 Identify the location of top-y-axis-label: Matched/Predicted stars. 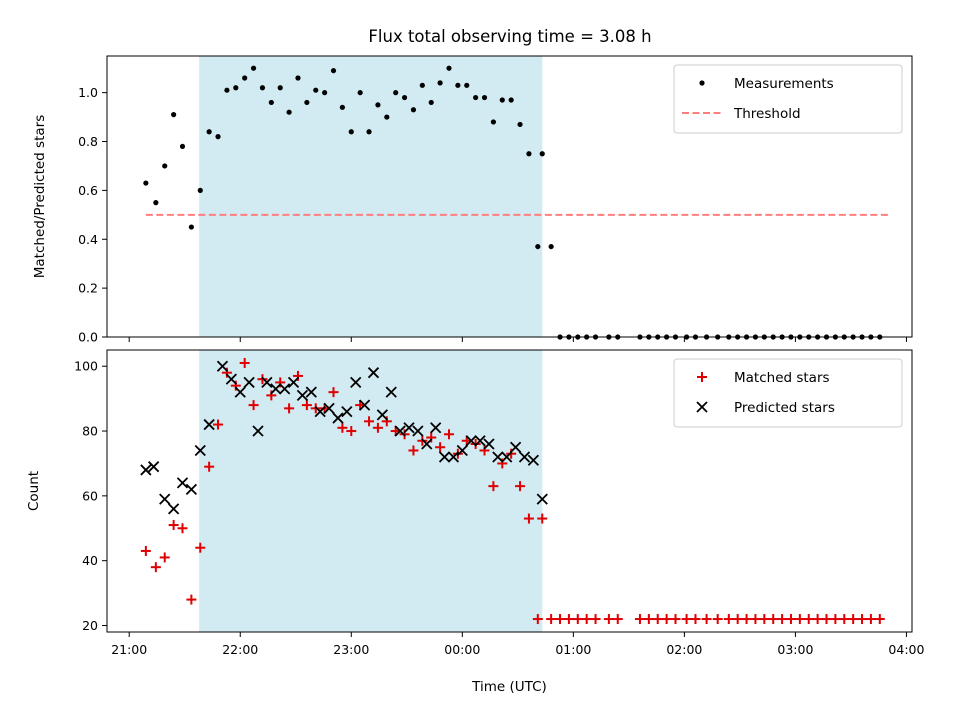
(40, 196).